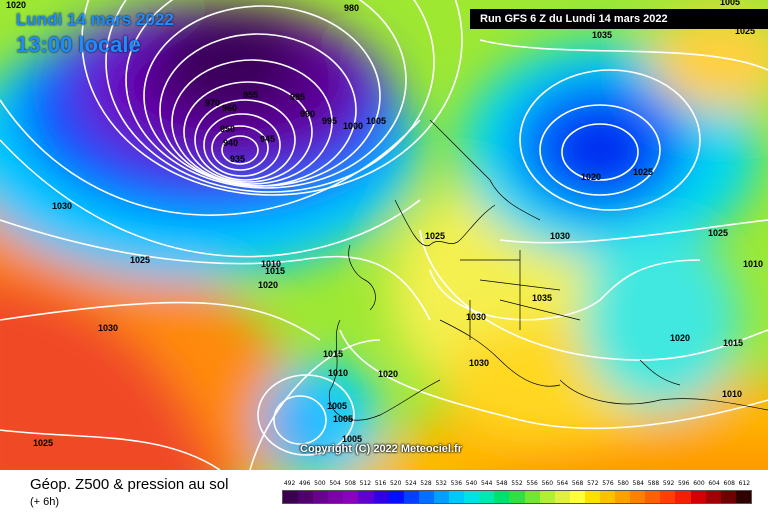 This screenshot has width=768, height=512. What do you see at coordinates (307, 114) in the screenshot?
I see `isobar-label: 990` at bounding box center [307, 114].